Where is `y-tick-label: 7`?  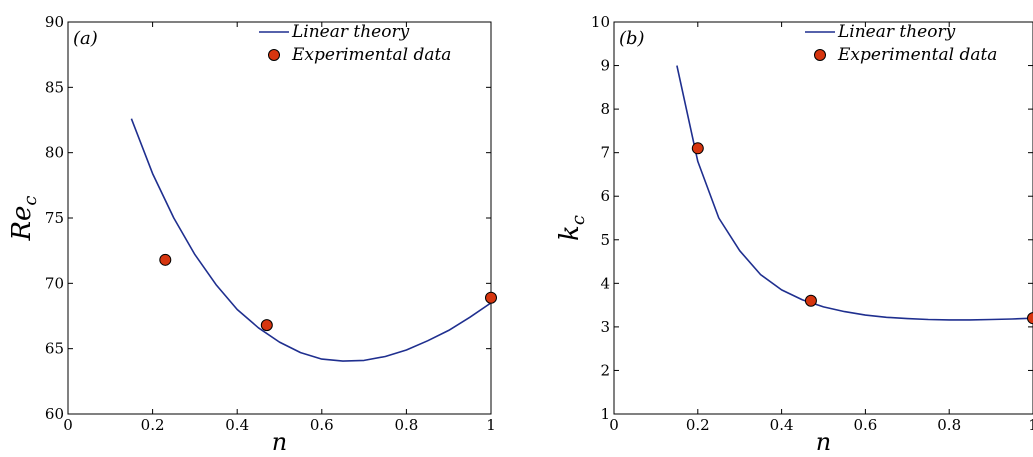 y-tick-label: 7 is located at coordinates (605, 153).